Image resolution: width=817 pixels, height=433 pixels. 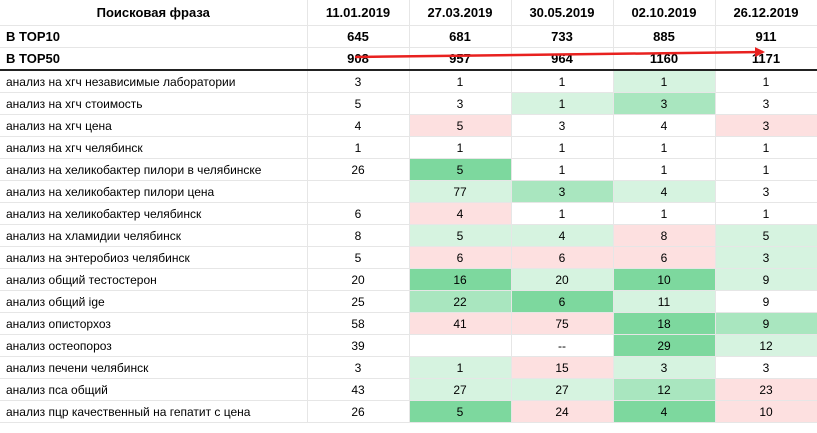 What do you see at coordinates (664, 59) in the screenshot?
I see `top50-value: 1160` at bounding box center [664, 59].